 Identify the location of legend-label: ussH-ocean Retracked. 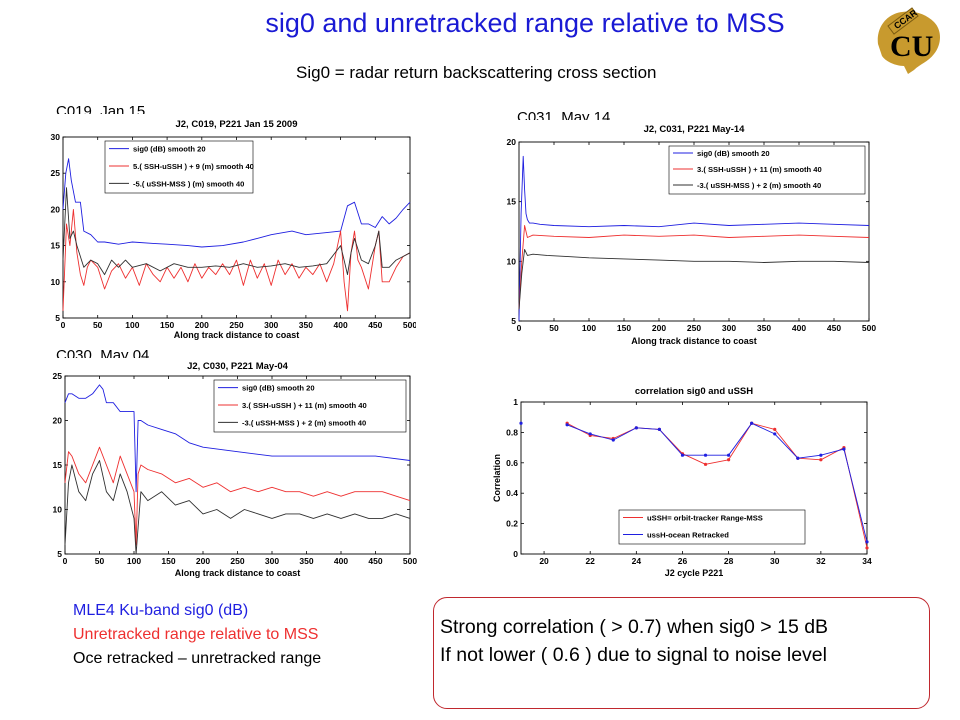
(688, 535).